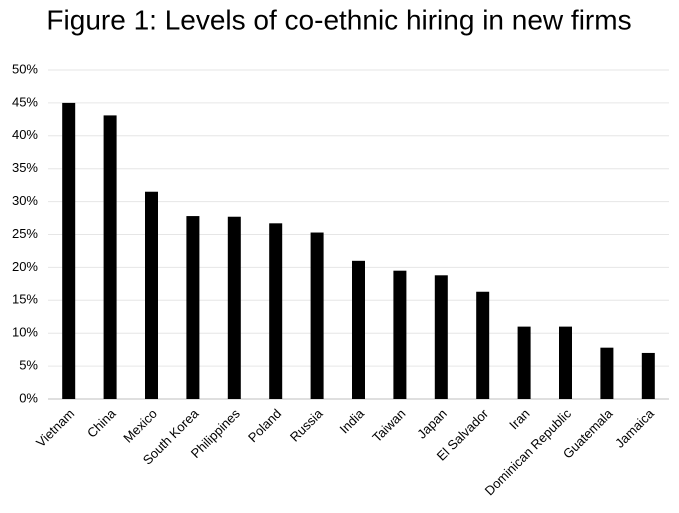 This screenshot has height=513, width=679. I want to click on x-tick-label: Taiwan, so click(388, 425).